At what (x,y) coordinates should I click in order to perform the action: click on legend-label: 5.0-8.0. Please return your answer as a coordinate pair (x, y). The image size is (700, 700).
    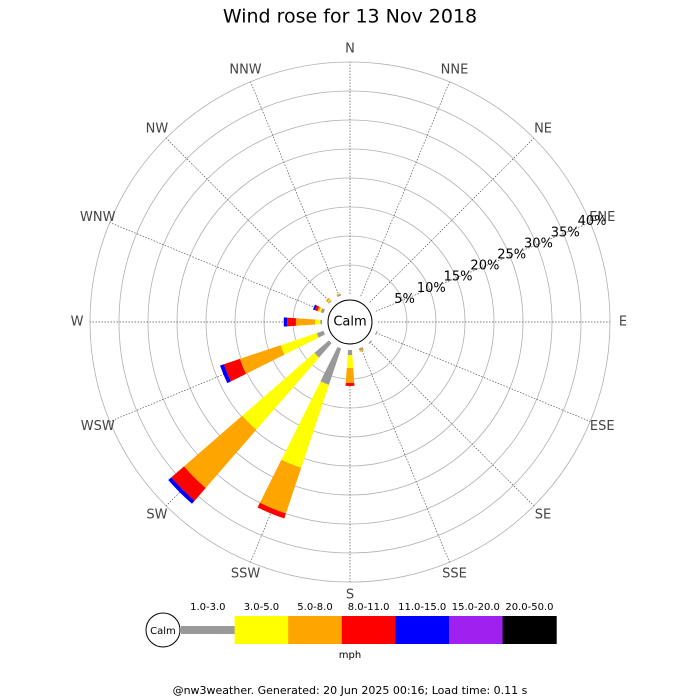
    Looking at the image, I should click on (314, 607).